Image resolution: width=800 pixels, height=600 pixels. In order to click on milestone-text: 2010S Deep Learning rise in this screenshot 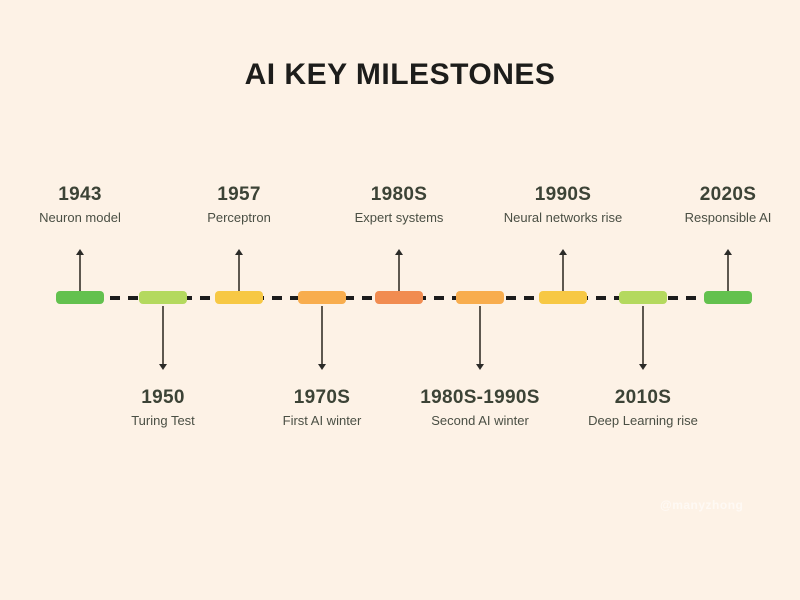, I will do `click(643, 407)`.